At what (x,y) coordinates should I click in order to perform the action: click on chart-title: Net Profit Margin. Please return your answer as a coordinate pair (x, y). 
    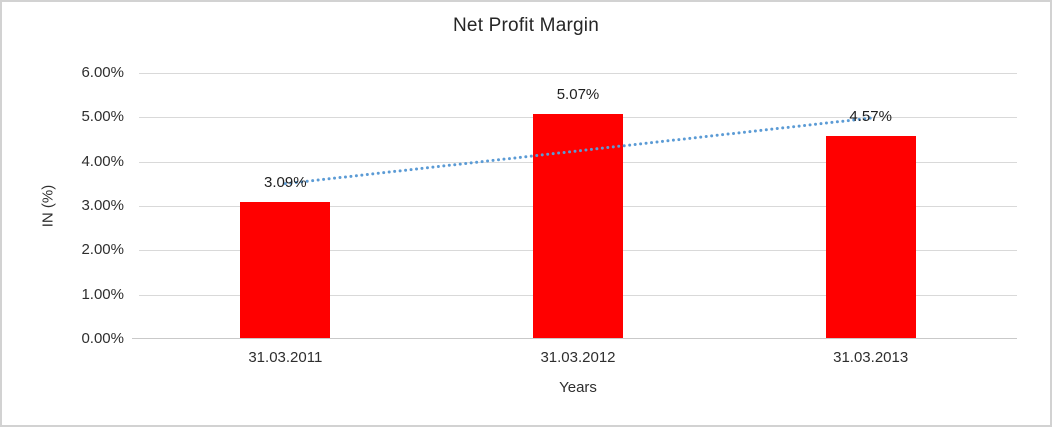
    Looking at the image, I should click on (526, 25).